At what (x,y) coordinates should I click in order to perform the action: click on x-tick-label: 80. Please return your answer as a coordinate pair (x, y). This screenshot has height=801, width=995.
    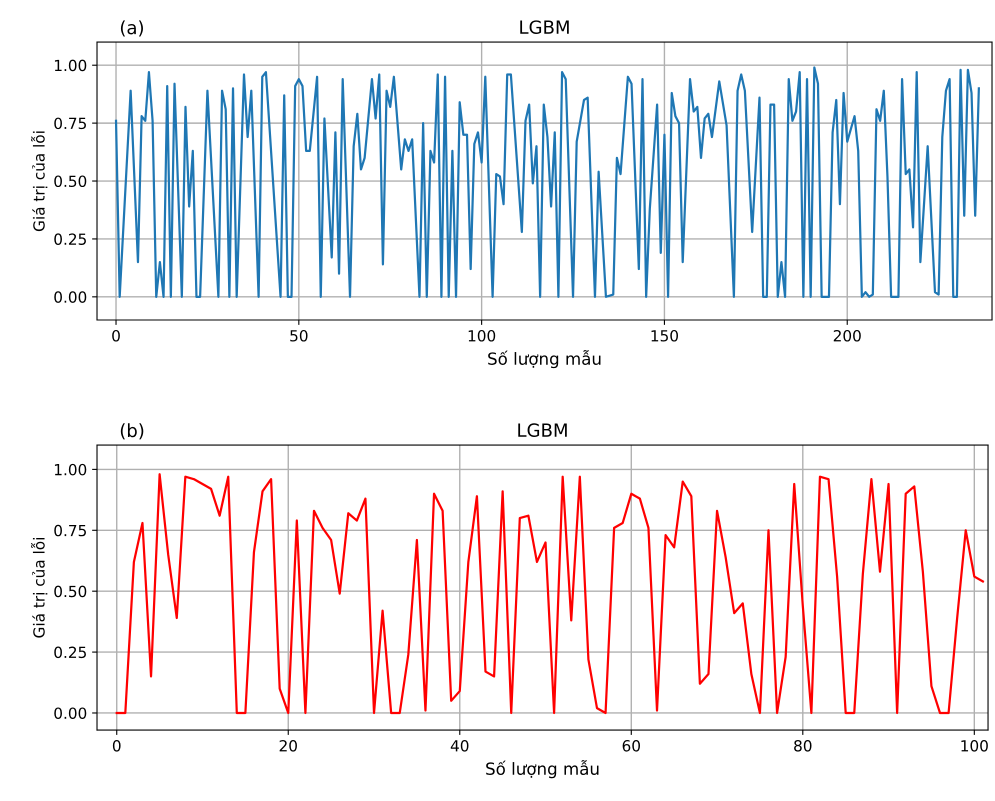
    Looking at the image, I should click on (803, 746).